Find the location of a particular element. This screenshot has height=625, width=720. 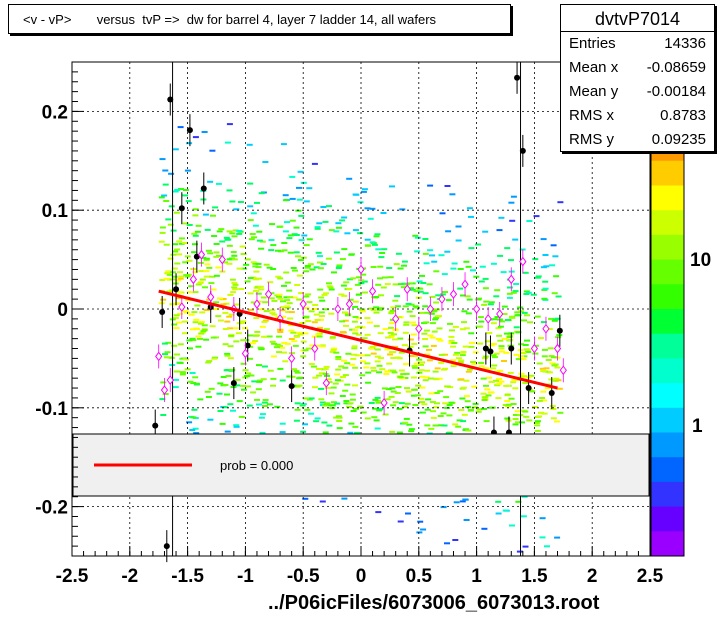

palette-cell is located at coordinates (667, 346).